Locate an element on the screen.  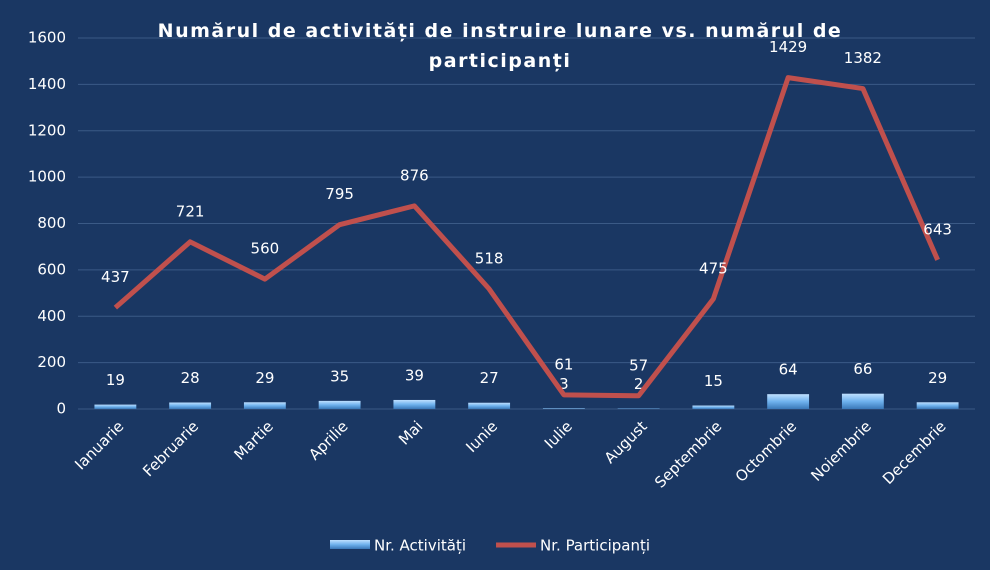
y-tick-label: 400 is located at coordinates (51, 316).